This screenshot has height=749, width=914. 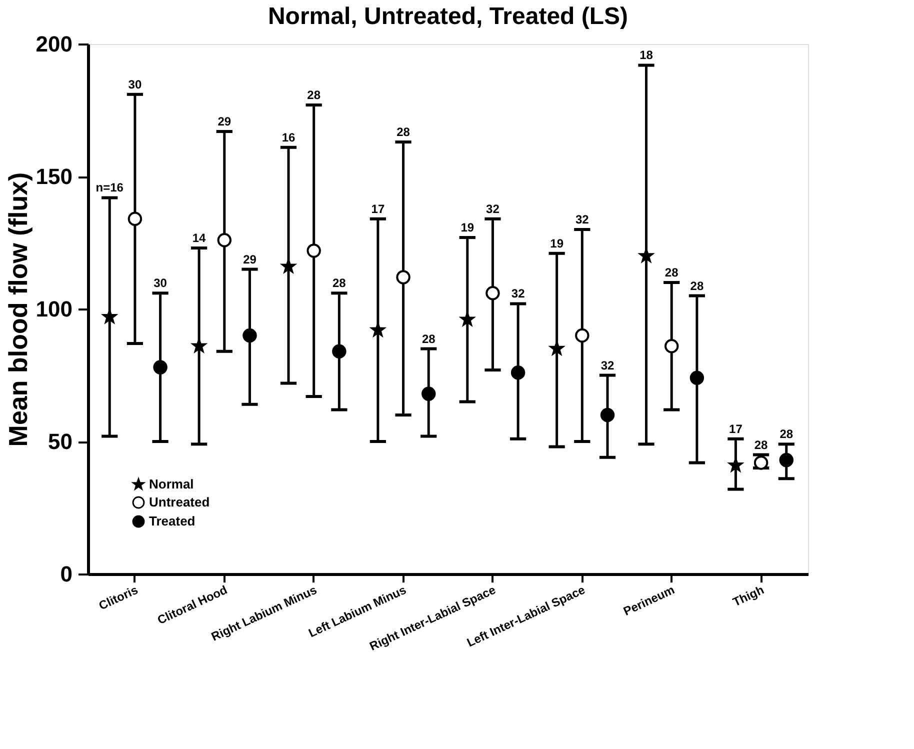 I want to click on y-tick-label: 200, so click(x=54, y=44).